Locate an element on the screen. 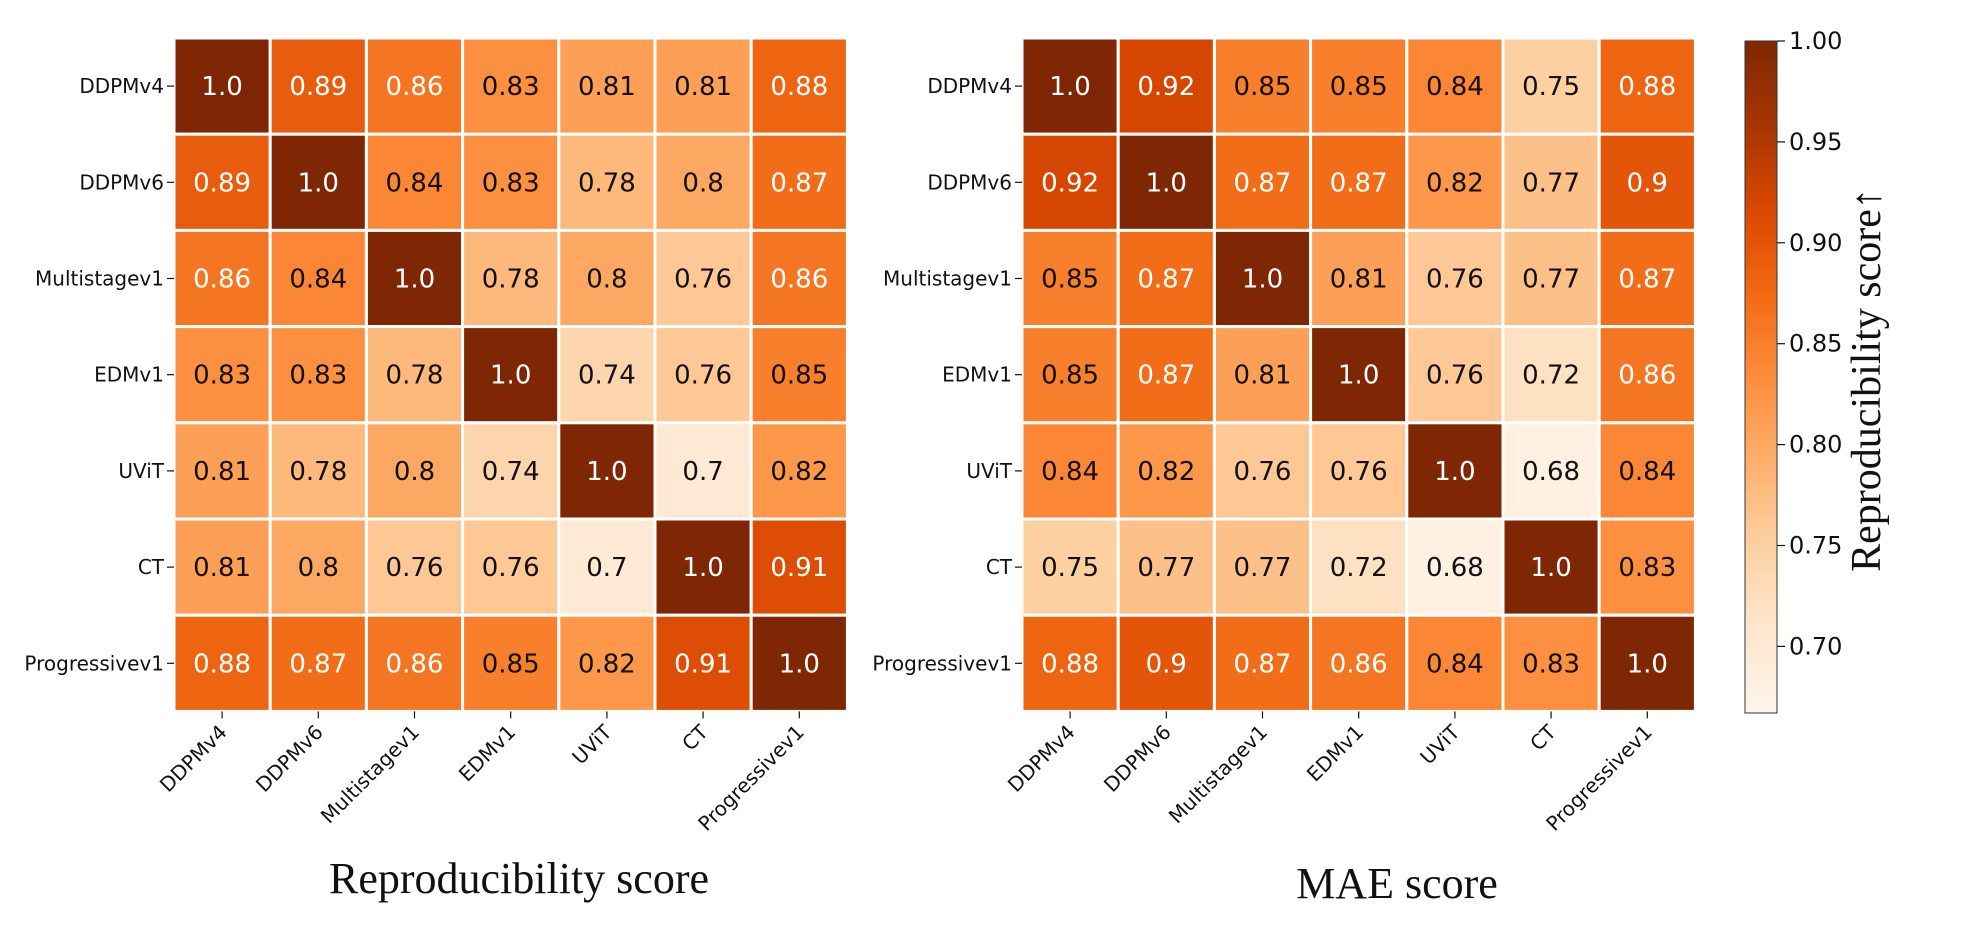 The width and height of the screenshot is (1975, 934). colorbar-tick-label: 0.85 is located at coordinates (1815, 344).